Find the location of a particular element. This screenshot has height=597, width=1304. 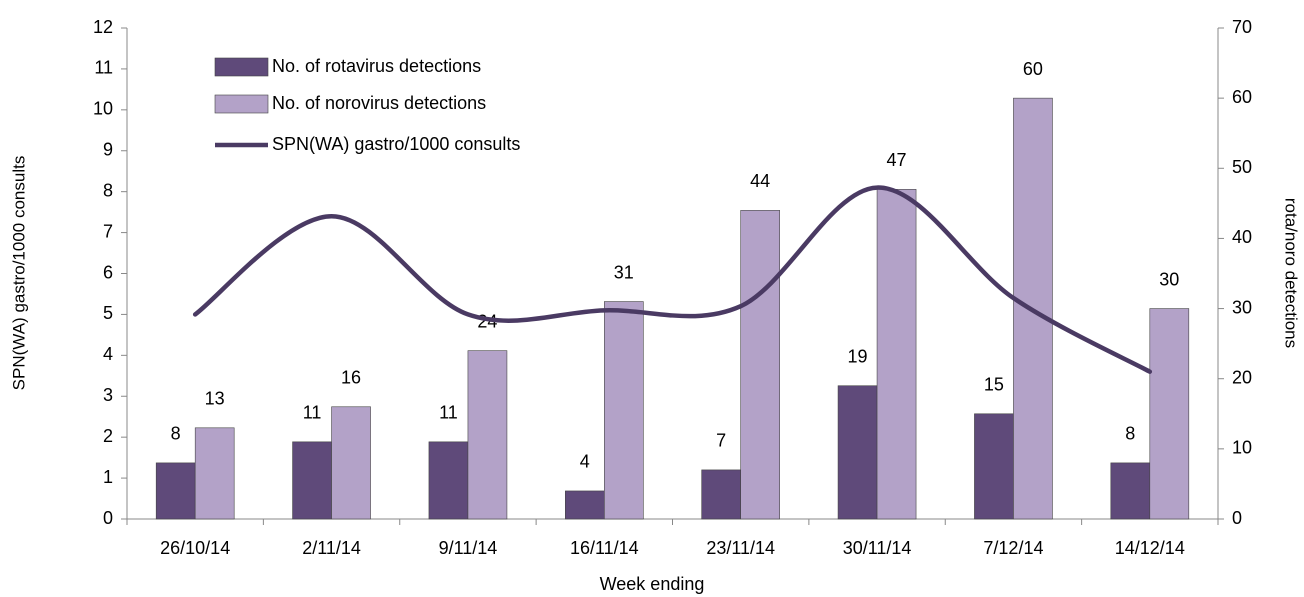

x-tick-label: 7/12/14 is located at coordinates (1013, 548).